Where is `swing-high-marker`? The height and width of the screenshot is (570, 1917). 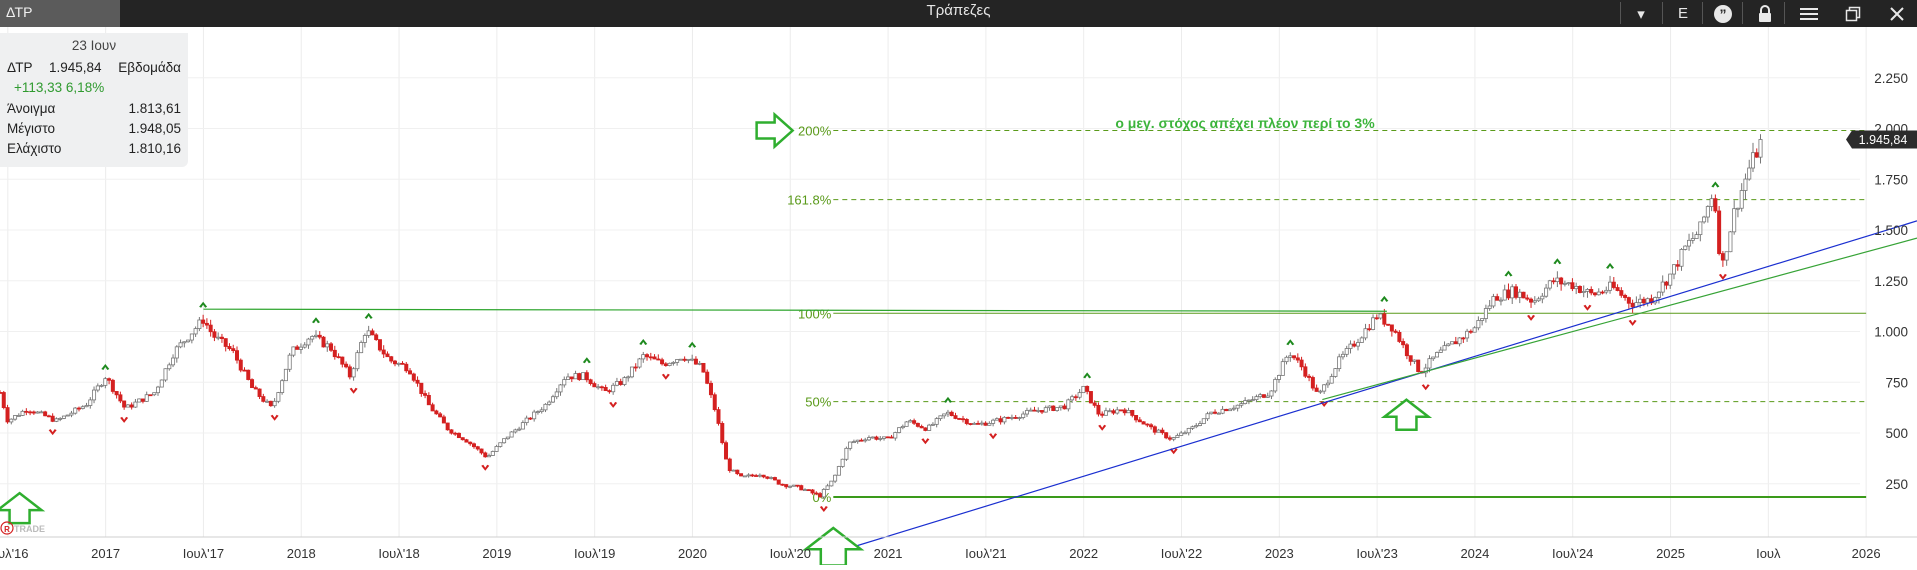 swing-high-marker is located at coordinates (1557, 261).